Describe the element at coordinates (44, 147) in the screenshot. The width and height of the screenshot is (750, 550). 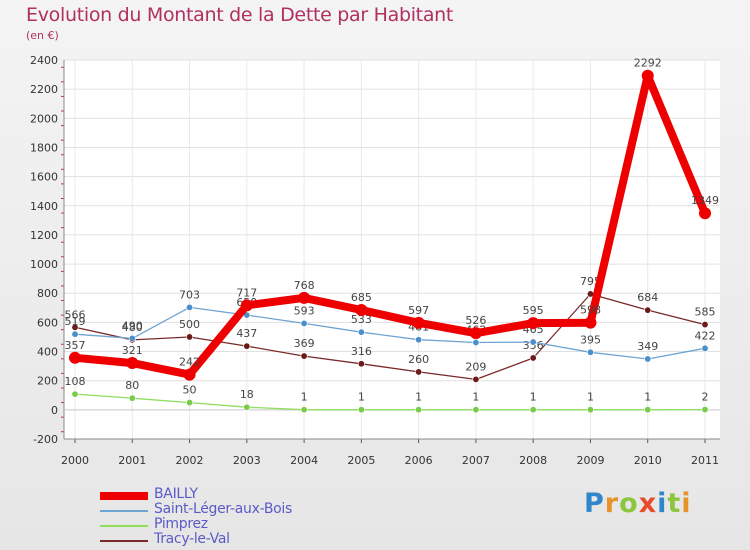
I see `y-tick-label: 1800` at that location.